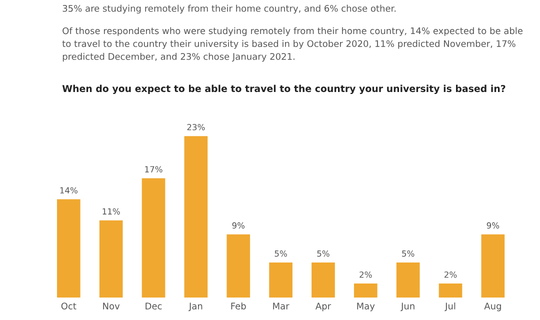  What do you see at coordinates (111, 211) in the screenshot?
I see `data-label: 11%` at bounding box center [111, 211].